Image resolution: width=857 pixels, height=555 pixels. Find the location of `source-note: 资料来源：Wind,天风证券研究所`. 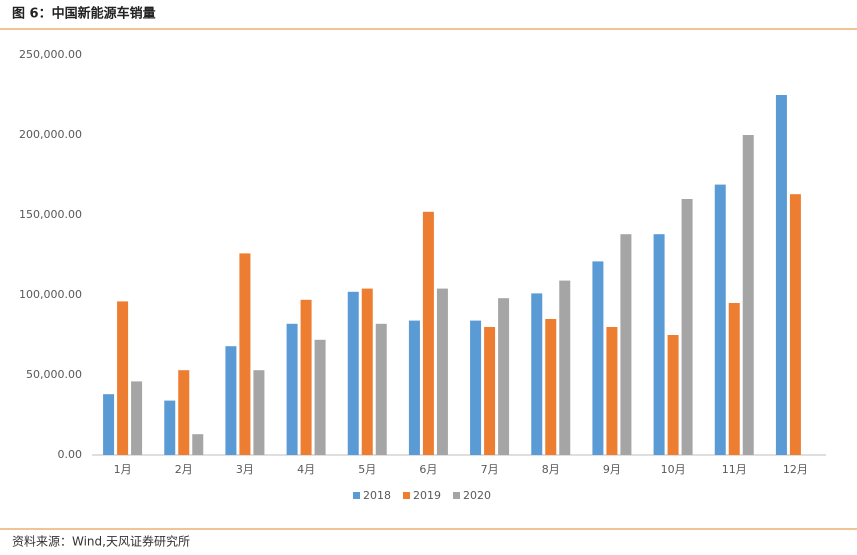

source-note: 资料来源：Wind,天风证券研究所 is located at coordinates (101, 541).